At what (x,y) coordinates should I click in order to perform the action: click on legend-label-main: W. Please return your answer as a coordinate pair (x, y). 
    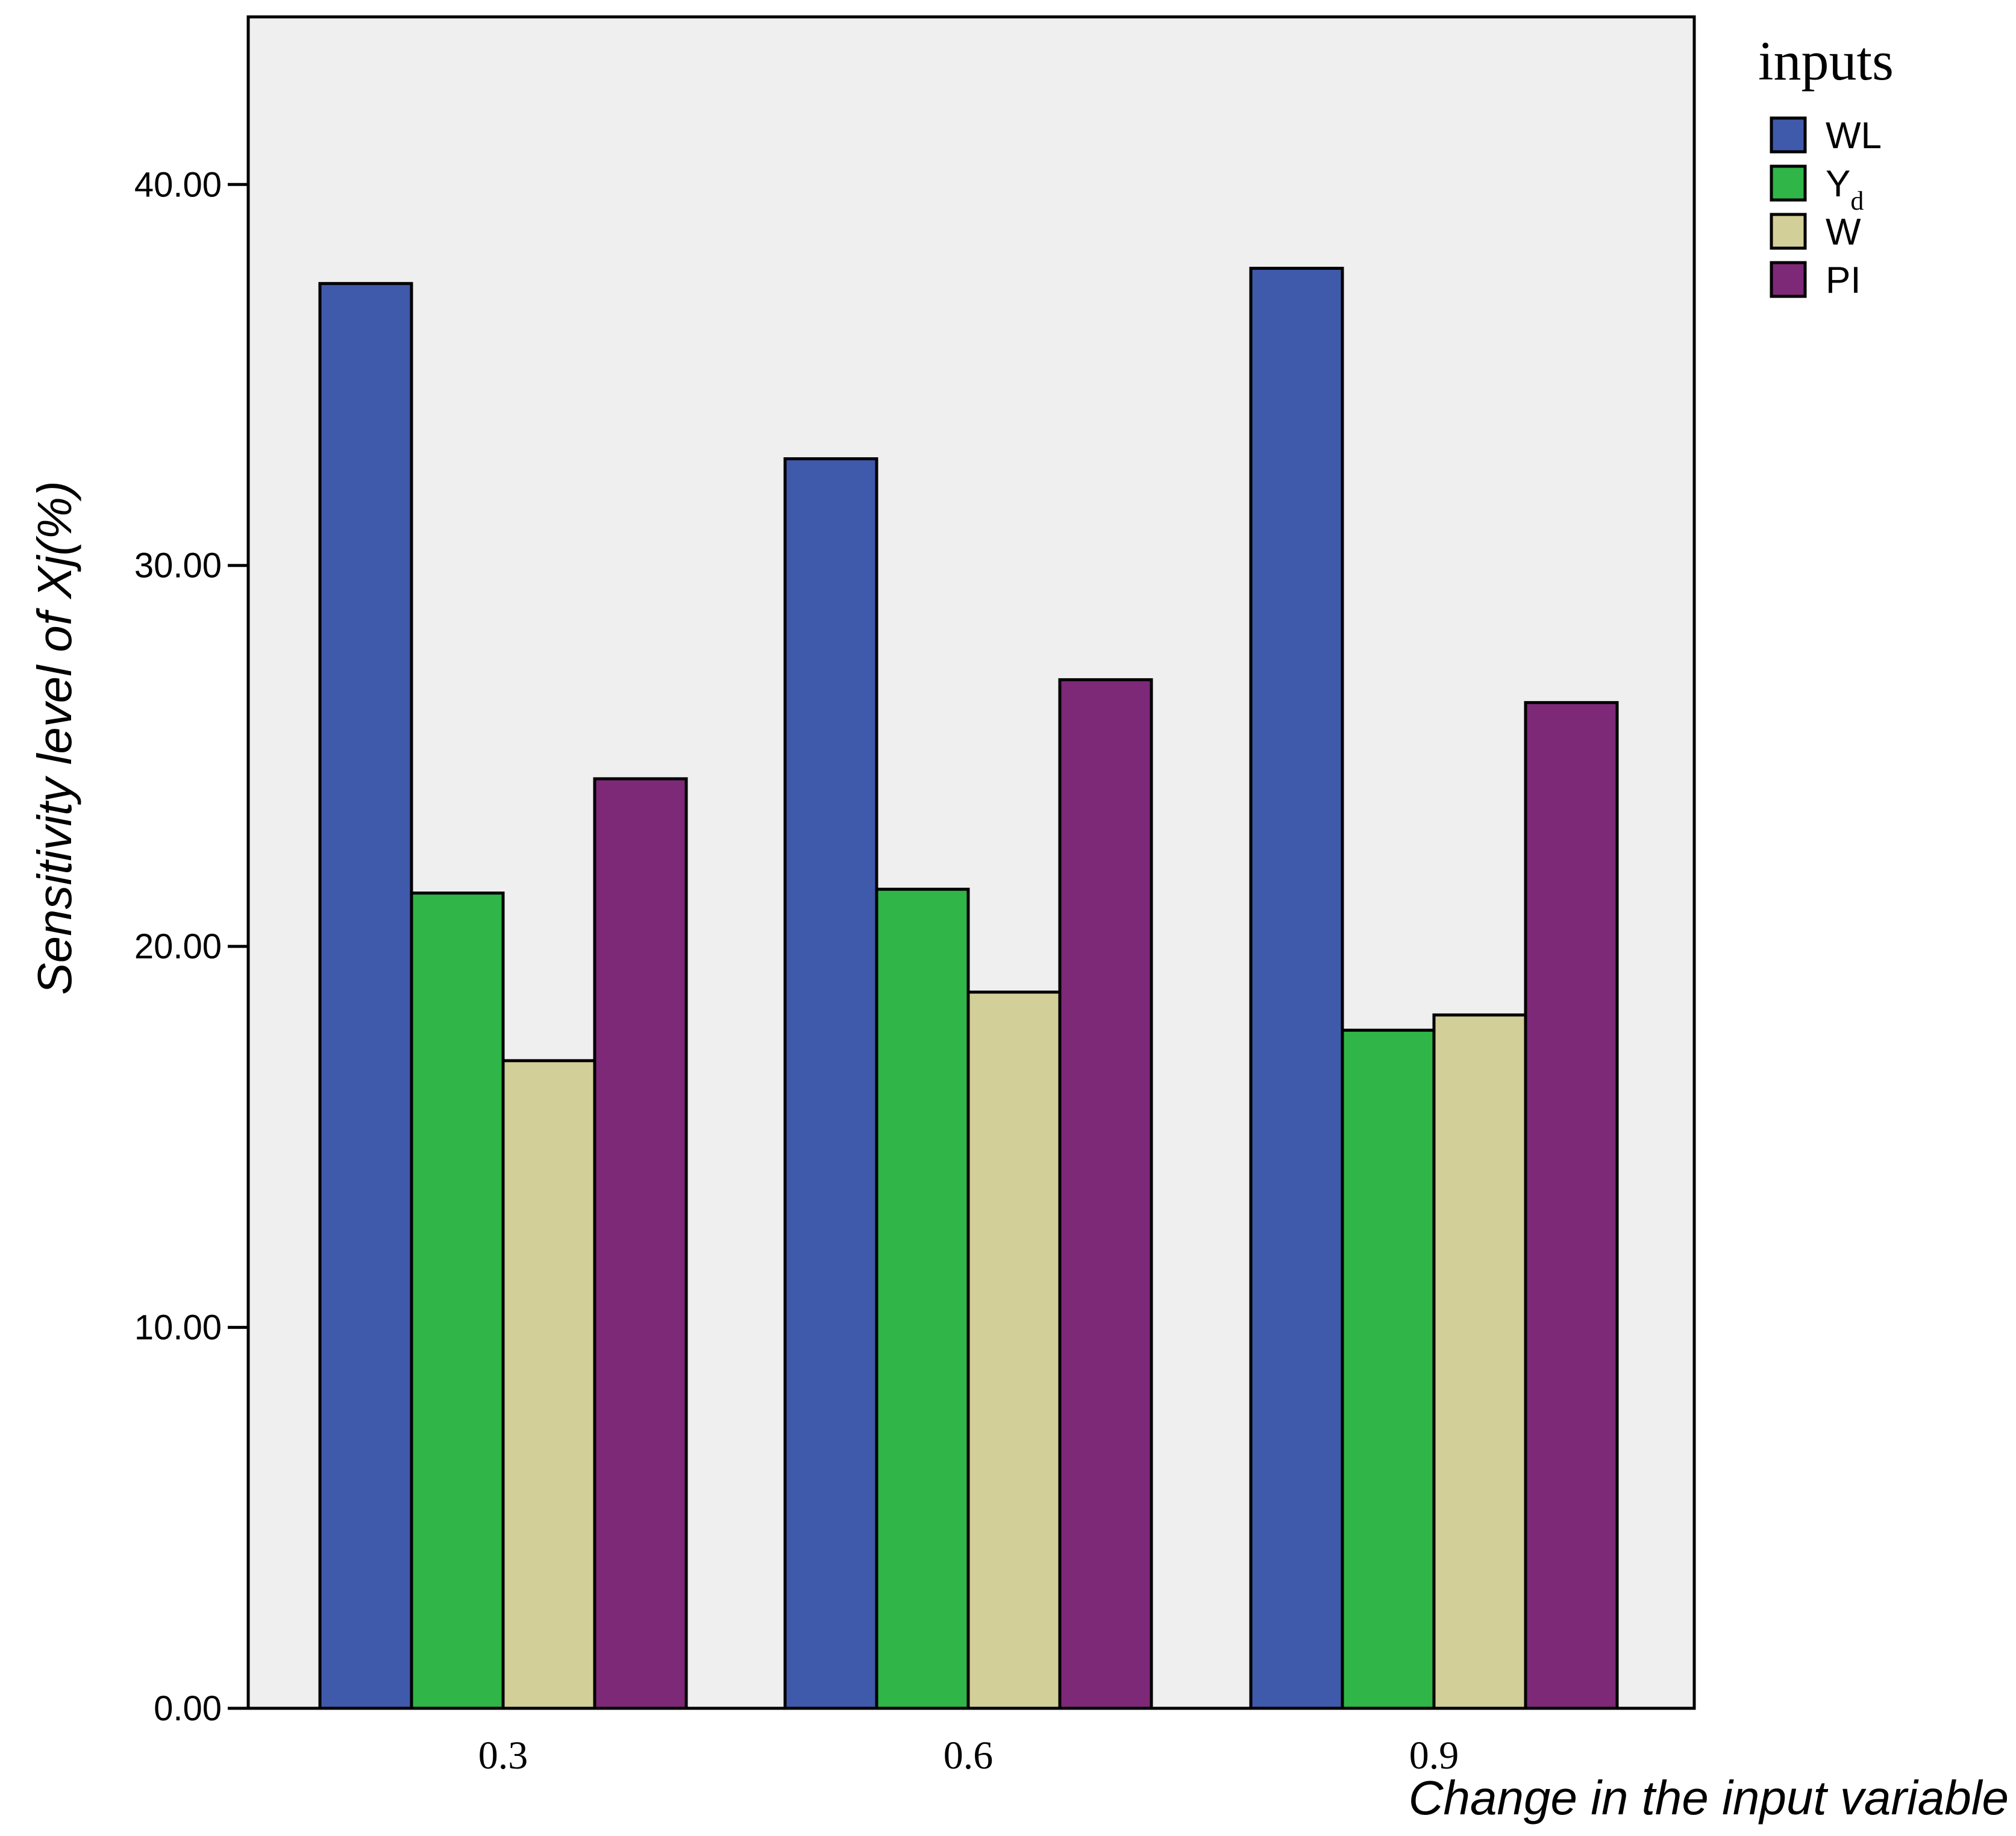
    Looking at the image, I should click on (1844, 232).